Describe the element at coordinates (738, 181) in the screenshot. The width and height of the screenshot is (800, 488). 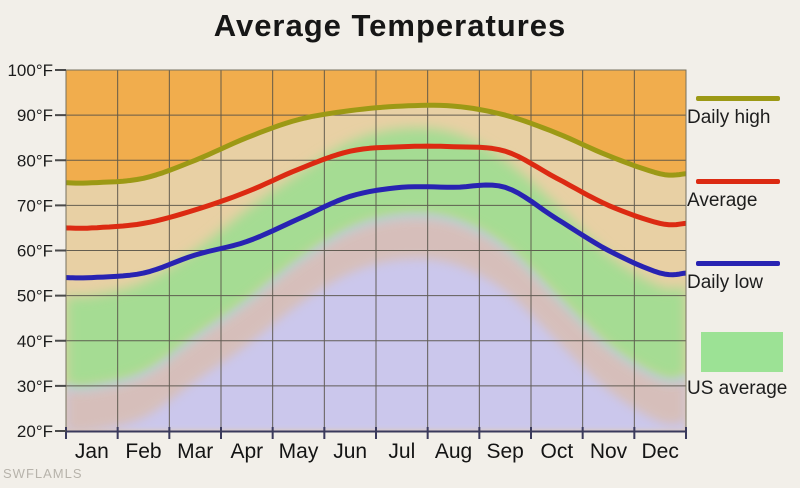
I see `average-line-swatch` at that location.